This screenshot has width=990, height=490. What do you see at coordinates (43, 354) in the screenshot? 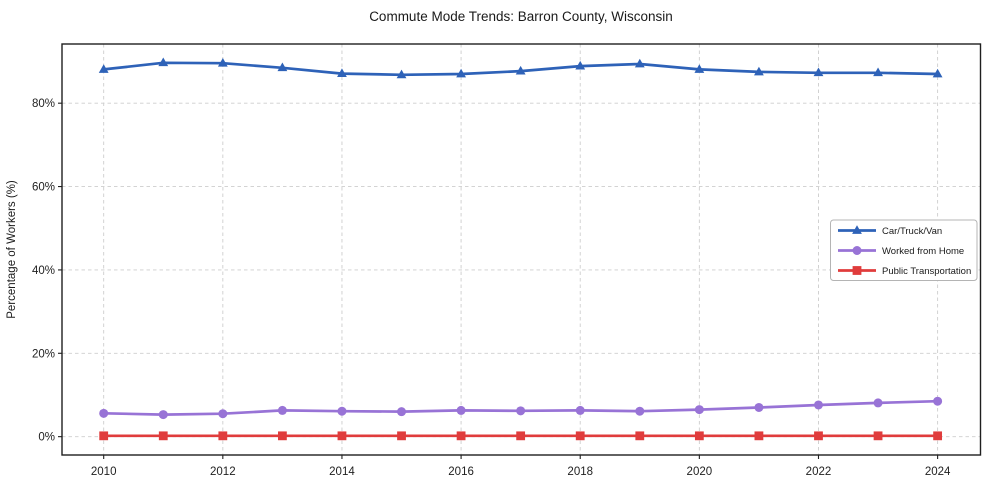
I see `y-tick-label-20: 20%` at bounding box center [43, 354].